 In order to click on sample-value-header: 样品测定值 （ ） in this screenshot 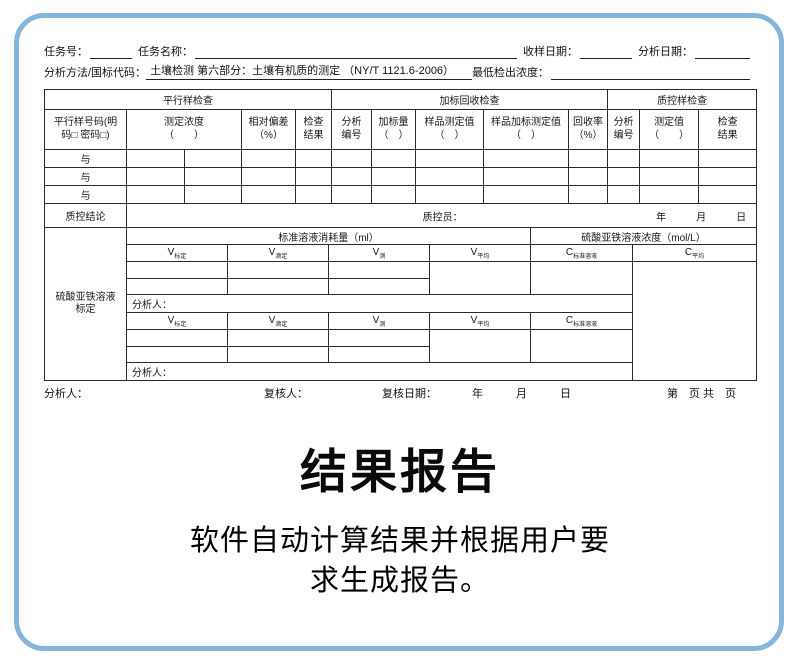, I will do `click(450, 129)`.